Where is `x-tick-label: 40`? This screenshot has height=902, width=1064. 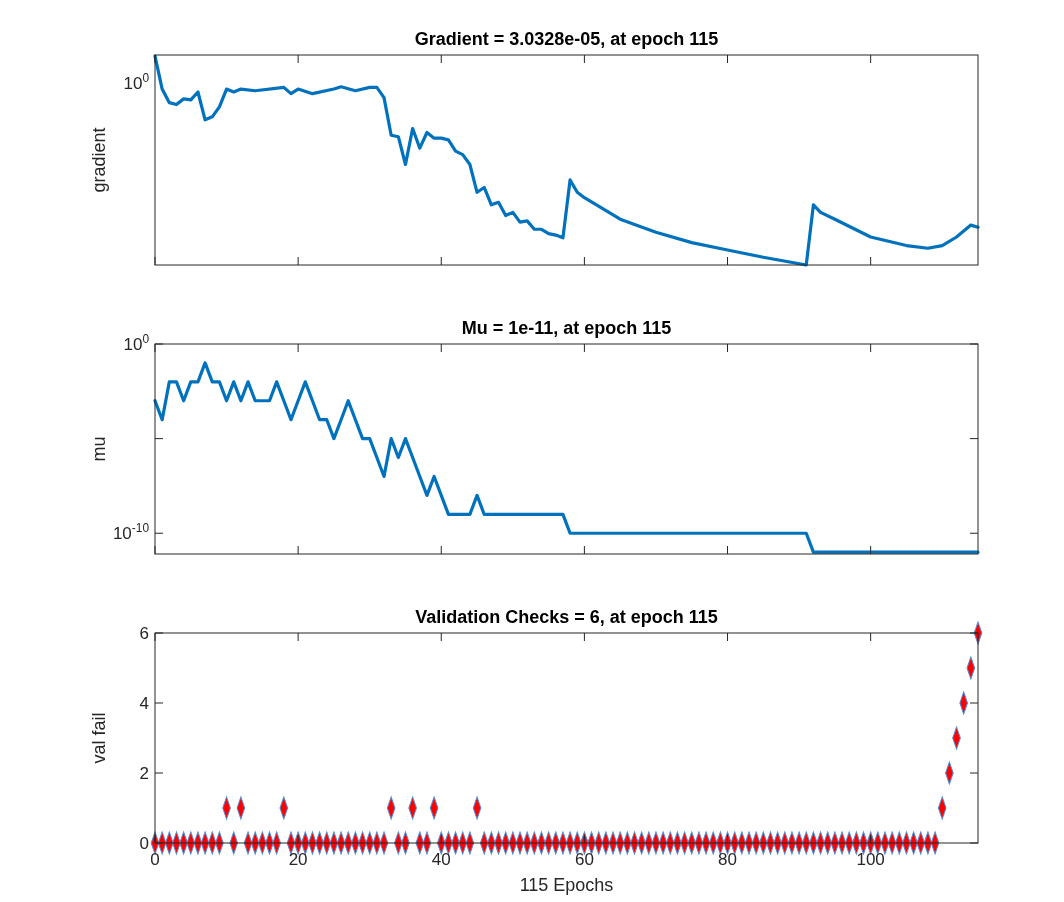
x-tick-label: 40 is located at coordinates (441, 859).